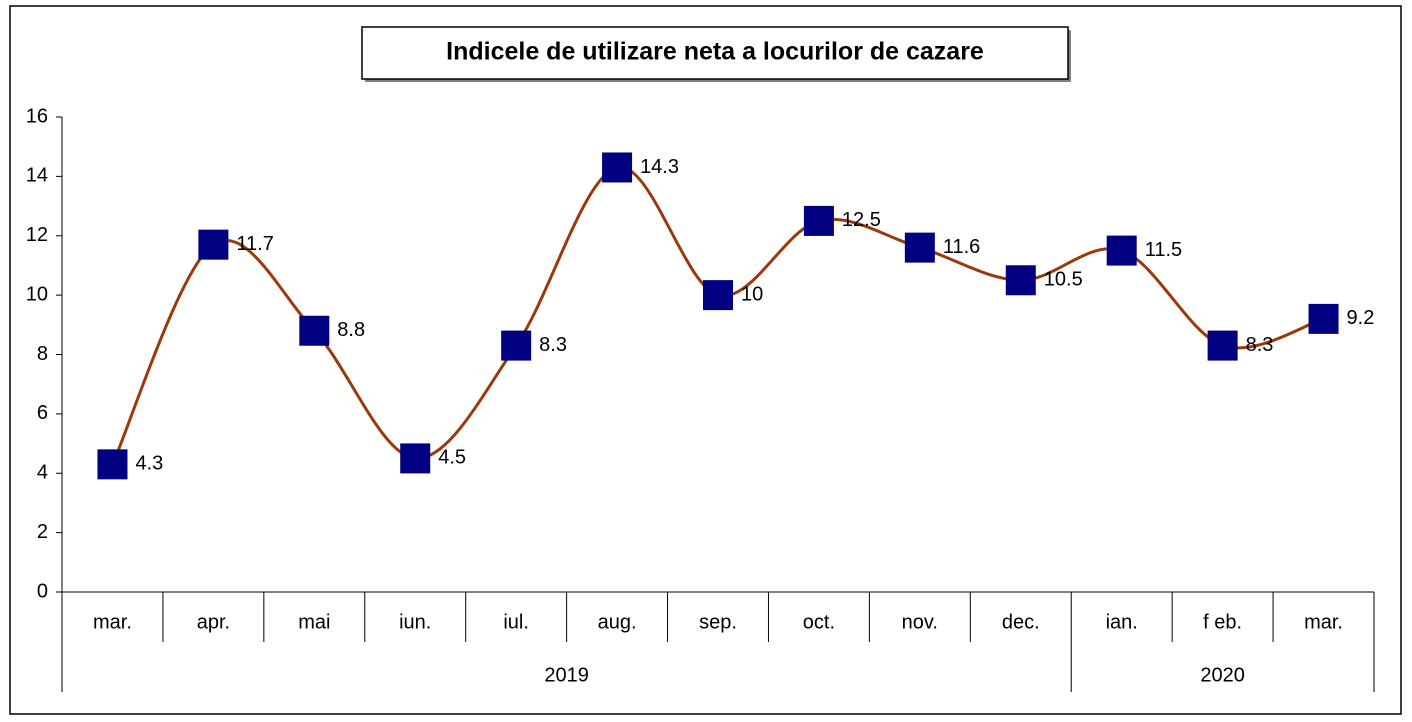  I want to click on x-tick-label: iul., so click(516, 622).